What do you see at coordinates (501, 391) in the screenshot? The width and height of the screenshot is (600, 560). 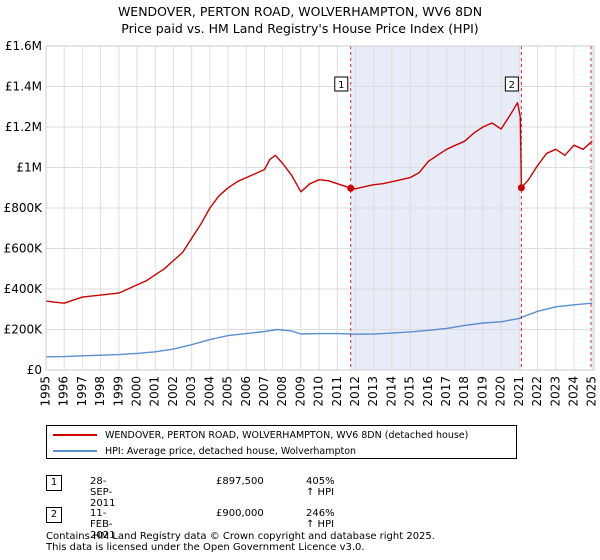 I see `x-tick-label: 2020` at bounding box center [501, 391].